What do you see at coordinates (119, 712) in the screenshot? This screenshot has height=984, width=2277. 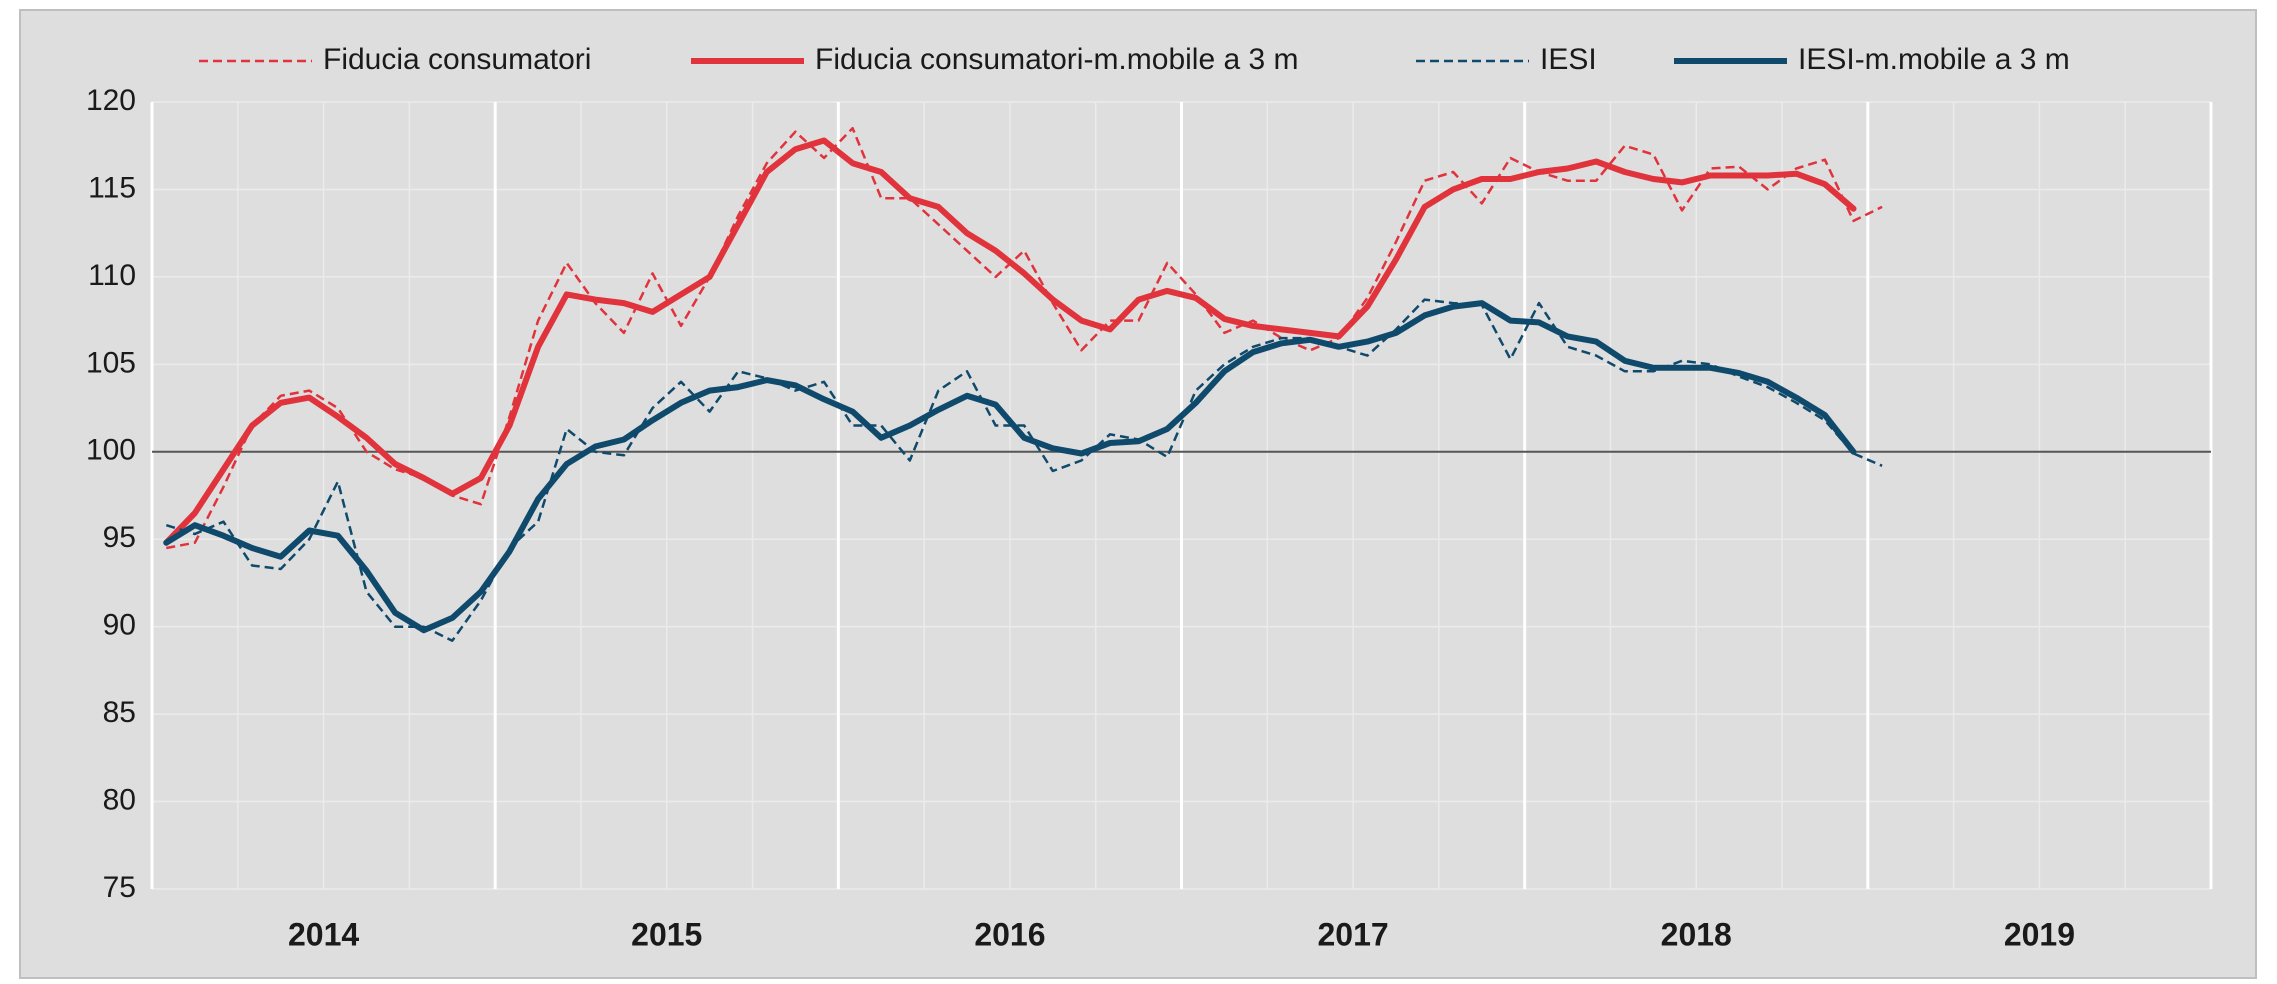 I see `y-tick-label: 85` at bounding box center [119, 712].